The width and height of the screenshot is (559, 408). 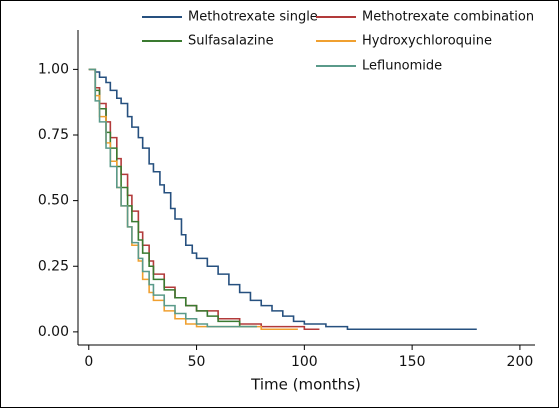 I want to click on x-axis-label: Time (months), so click(x=305, y=385).